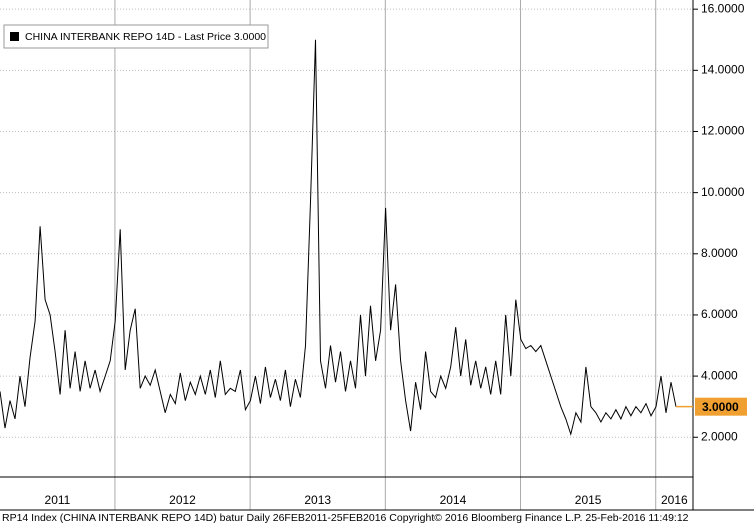 This screenshot has width=754, height=527. Describe the element at coordinates (317, 500) in the screenshot. I see `x-tick-label: 2013` at that location.